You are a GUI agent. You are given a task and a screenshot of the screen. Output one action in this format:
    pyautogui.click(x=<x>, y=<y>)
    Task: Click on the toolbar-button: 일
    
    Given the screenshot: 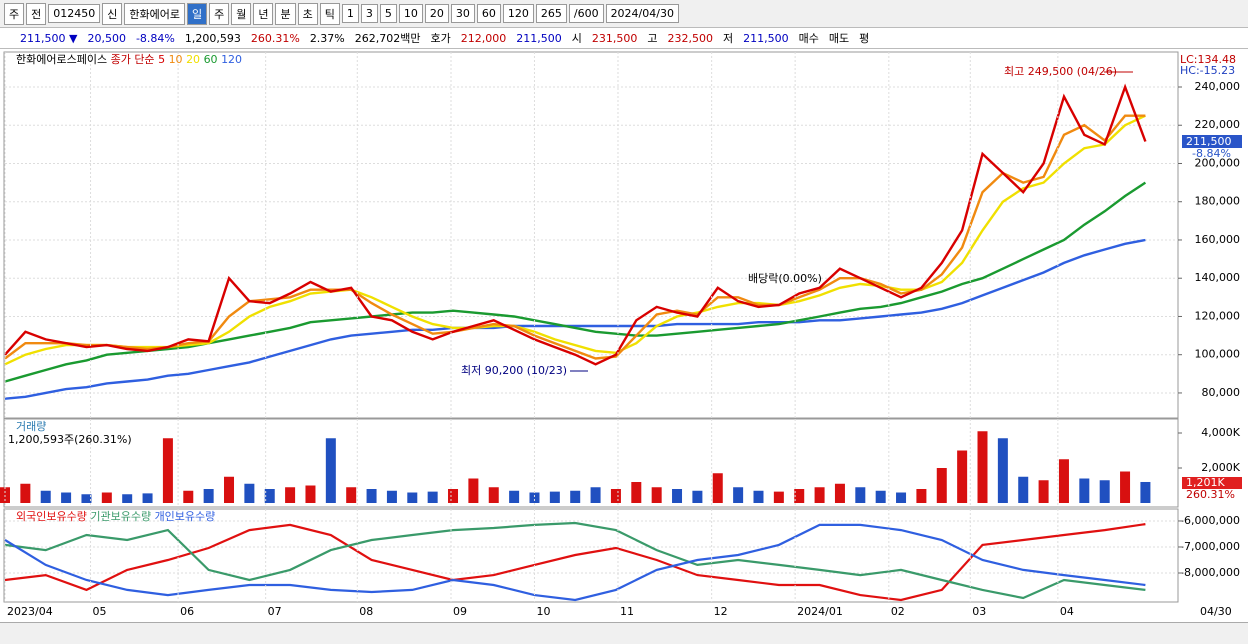 What is the action you would take?
    pyautogui.click(x=197, y=13)
    